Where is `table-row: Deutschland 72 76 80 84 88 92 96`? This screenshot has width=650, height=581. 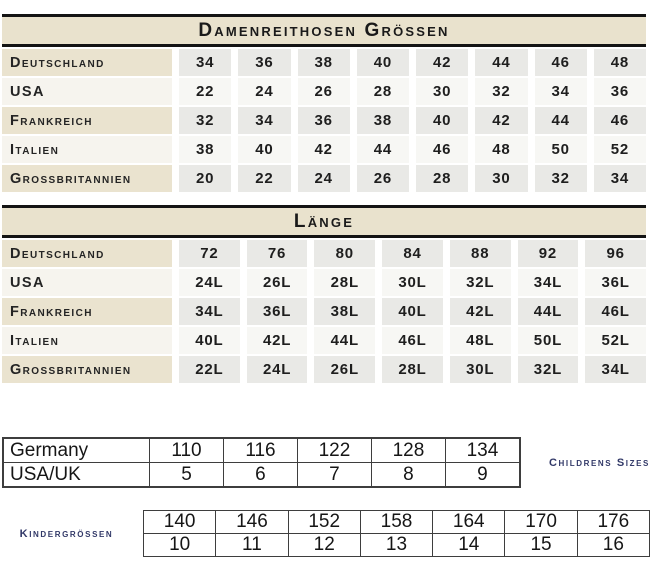 table-row: Deutschland 72 76 80 84 88 92 96 is located at coordinates (324, 253).